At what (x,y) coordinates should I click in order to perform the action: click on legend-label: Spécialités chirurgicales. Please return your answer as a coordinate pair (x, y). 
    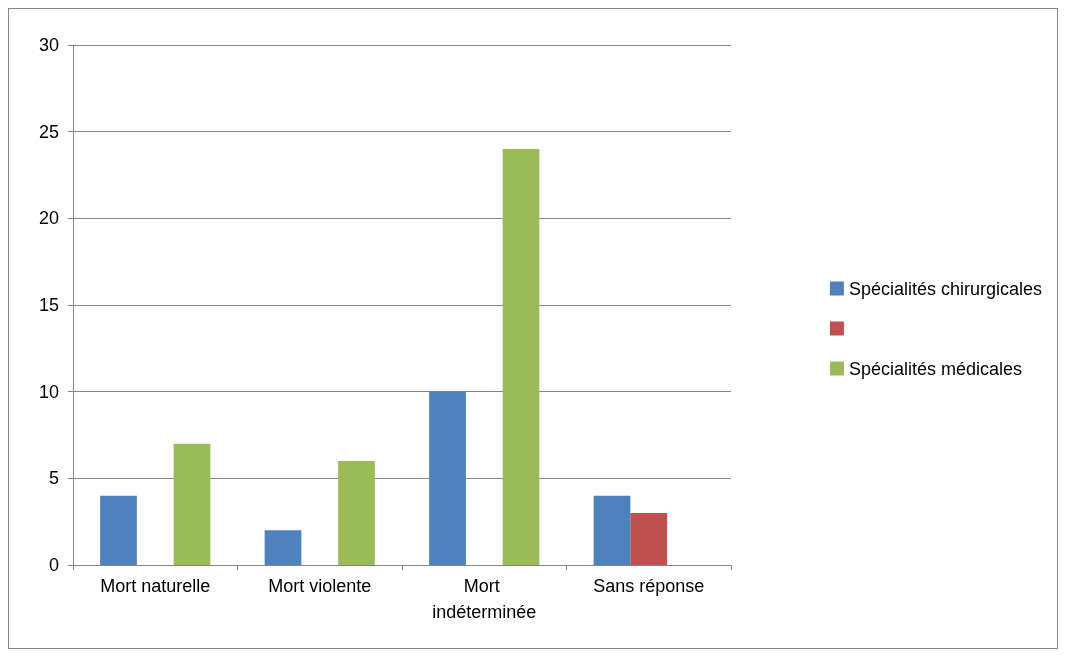
    Looking at the image, I should click on (945, 288).